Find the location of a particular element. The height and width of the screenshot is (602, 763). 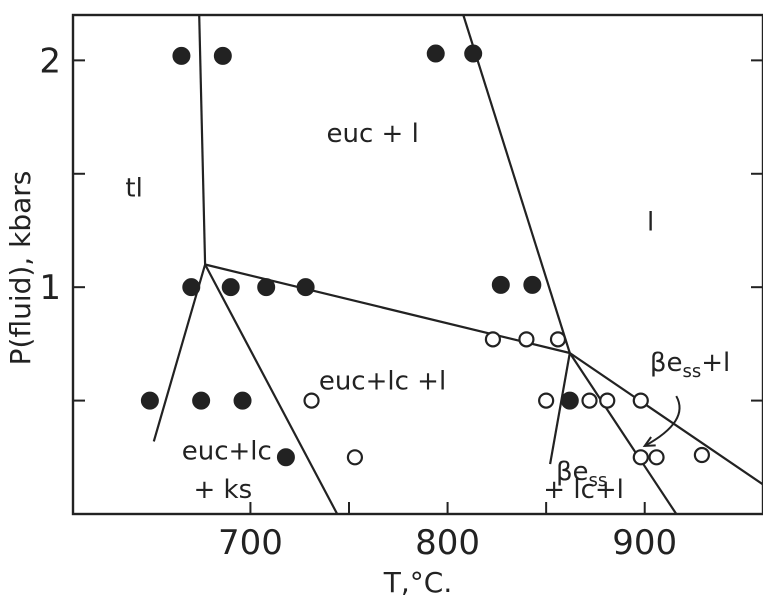

region-label-3: euc+lc +l is located at coordinates (382, 381).